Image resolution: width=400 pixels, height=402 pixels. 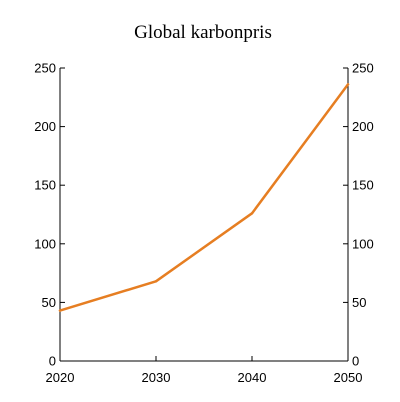 I want to click on right-y-tick-label: 200, so click(x=363, y=126).